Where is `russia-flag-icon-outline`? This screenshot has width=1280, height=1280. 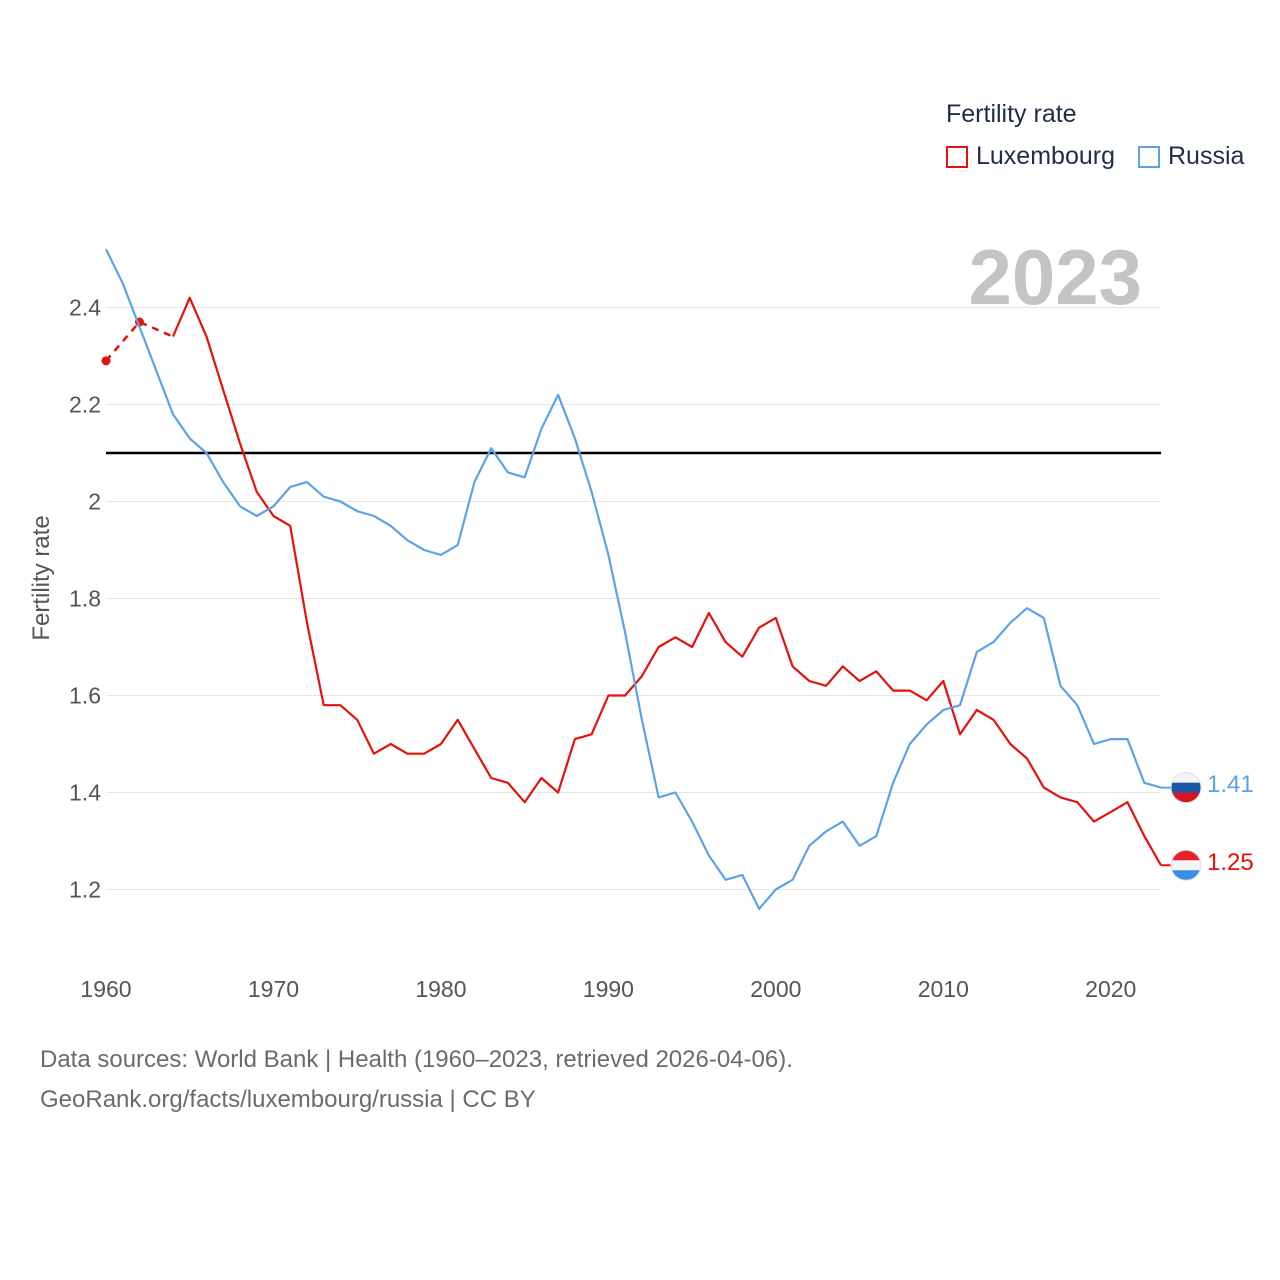 russia-flag-icon-outline is located at coordinates (1186, 788).